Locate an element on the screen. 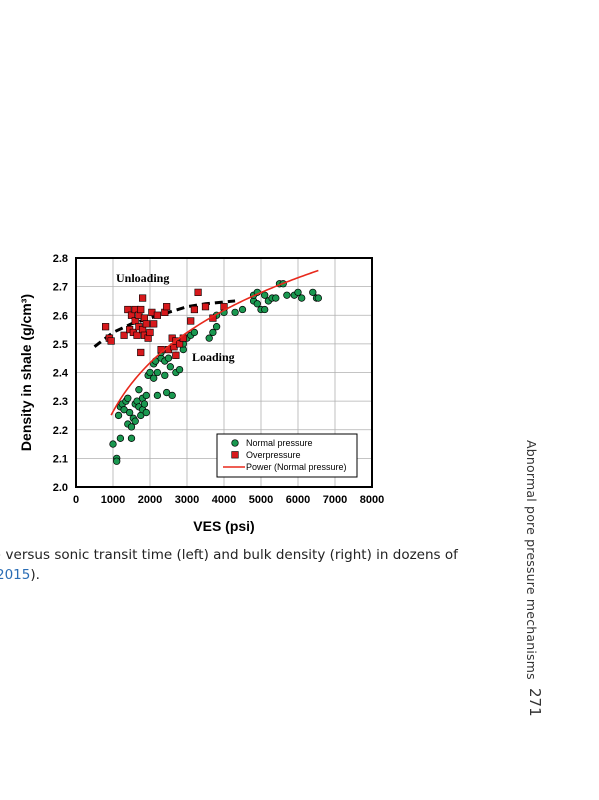  y-tick-label: 2.0 is located at coordinates (60, 488).